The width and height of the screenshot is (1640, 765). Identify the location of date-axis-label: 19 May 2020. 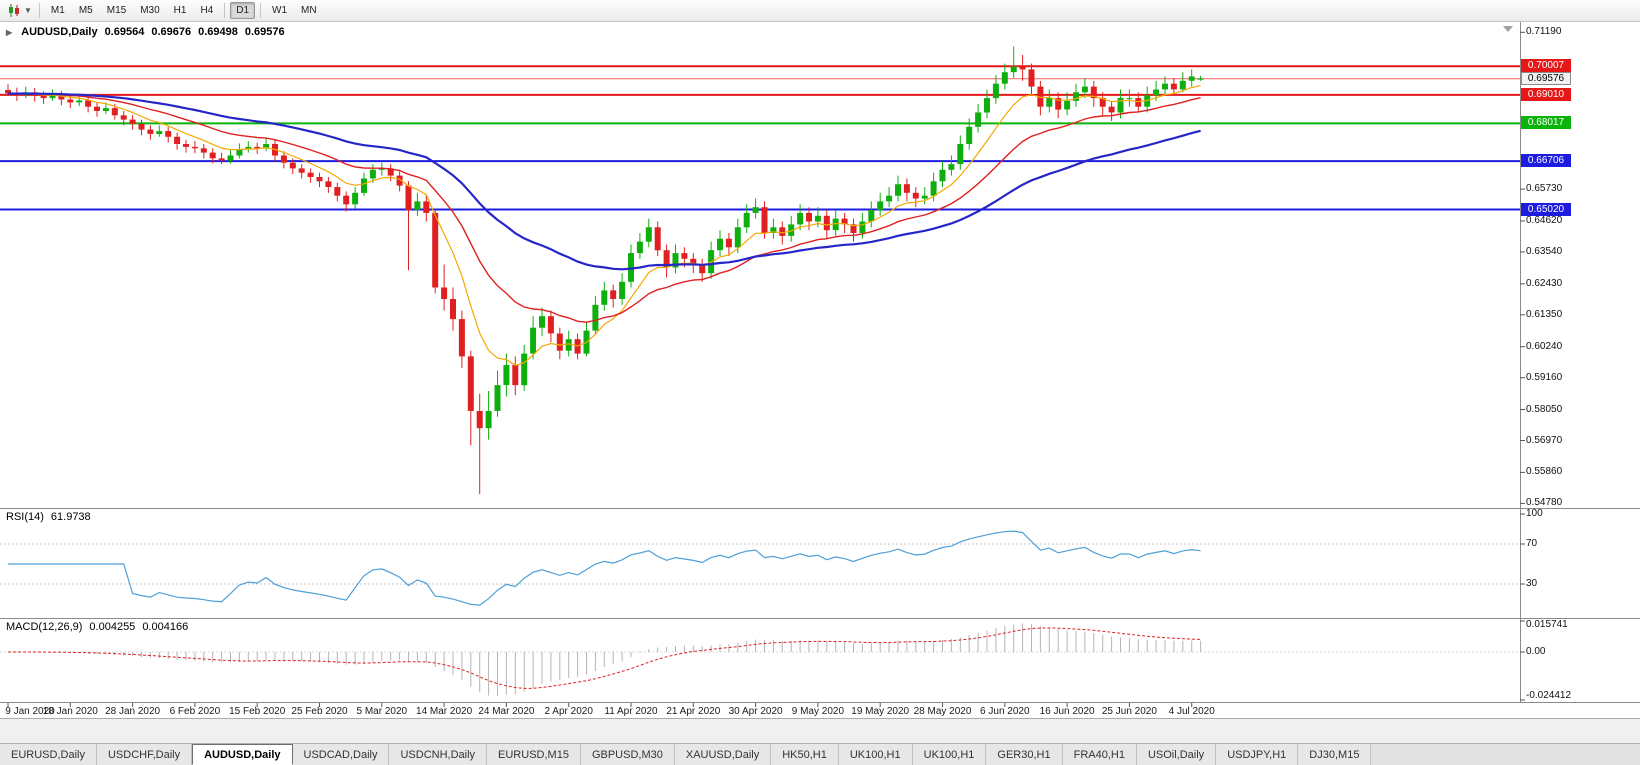
(880, 711).